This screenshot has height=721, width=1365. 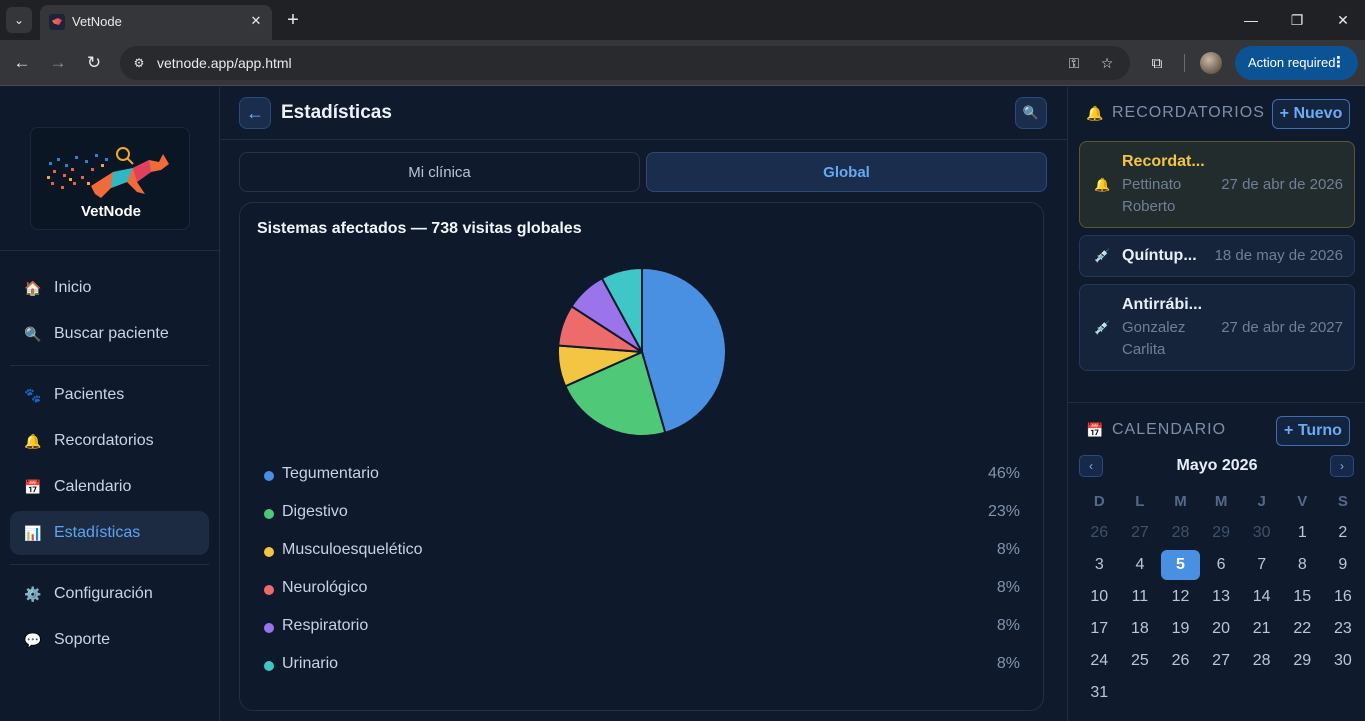 I want to click on calendar-day: 4, so click(x=1140, y=564).